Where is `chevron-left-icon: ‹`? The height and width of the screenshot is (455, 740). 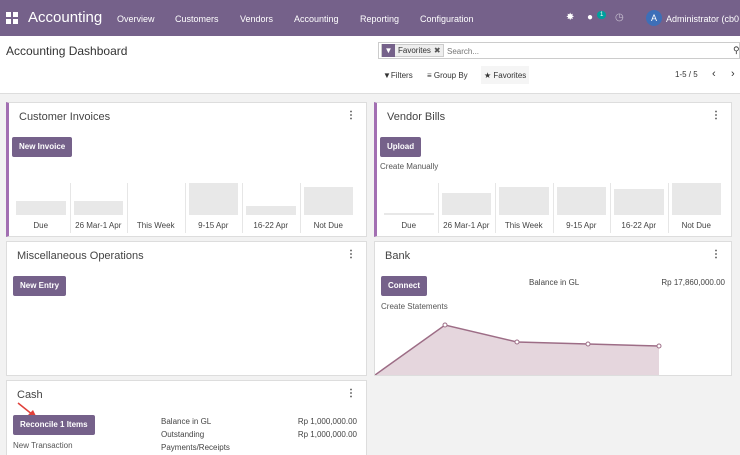 chevron-left-icon: ‹ is located at coordinates (714, 74).